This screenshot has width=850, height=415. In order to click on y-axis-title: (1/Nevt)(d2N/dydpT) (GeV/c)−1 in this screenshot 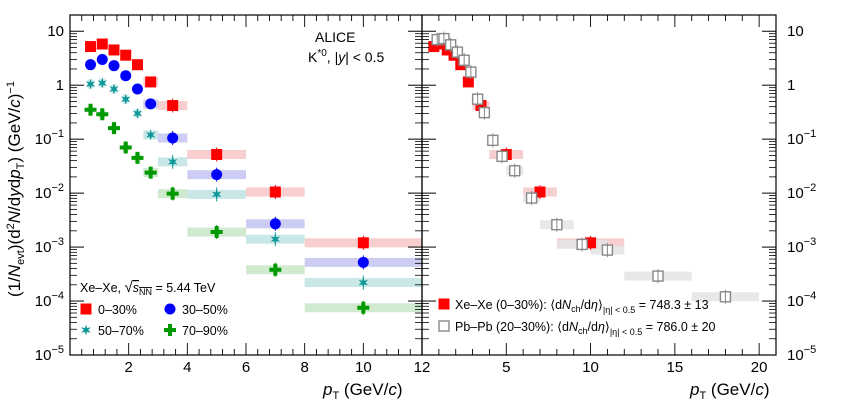, I will do `click(16, 189)`.